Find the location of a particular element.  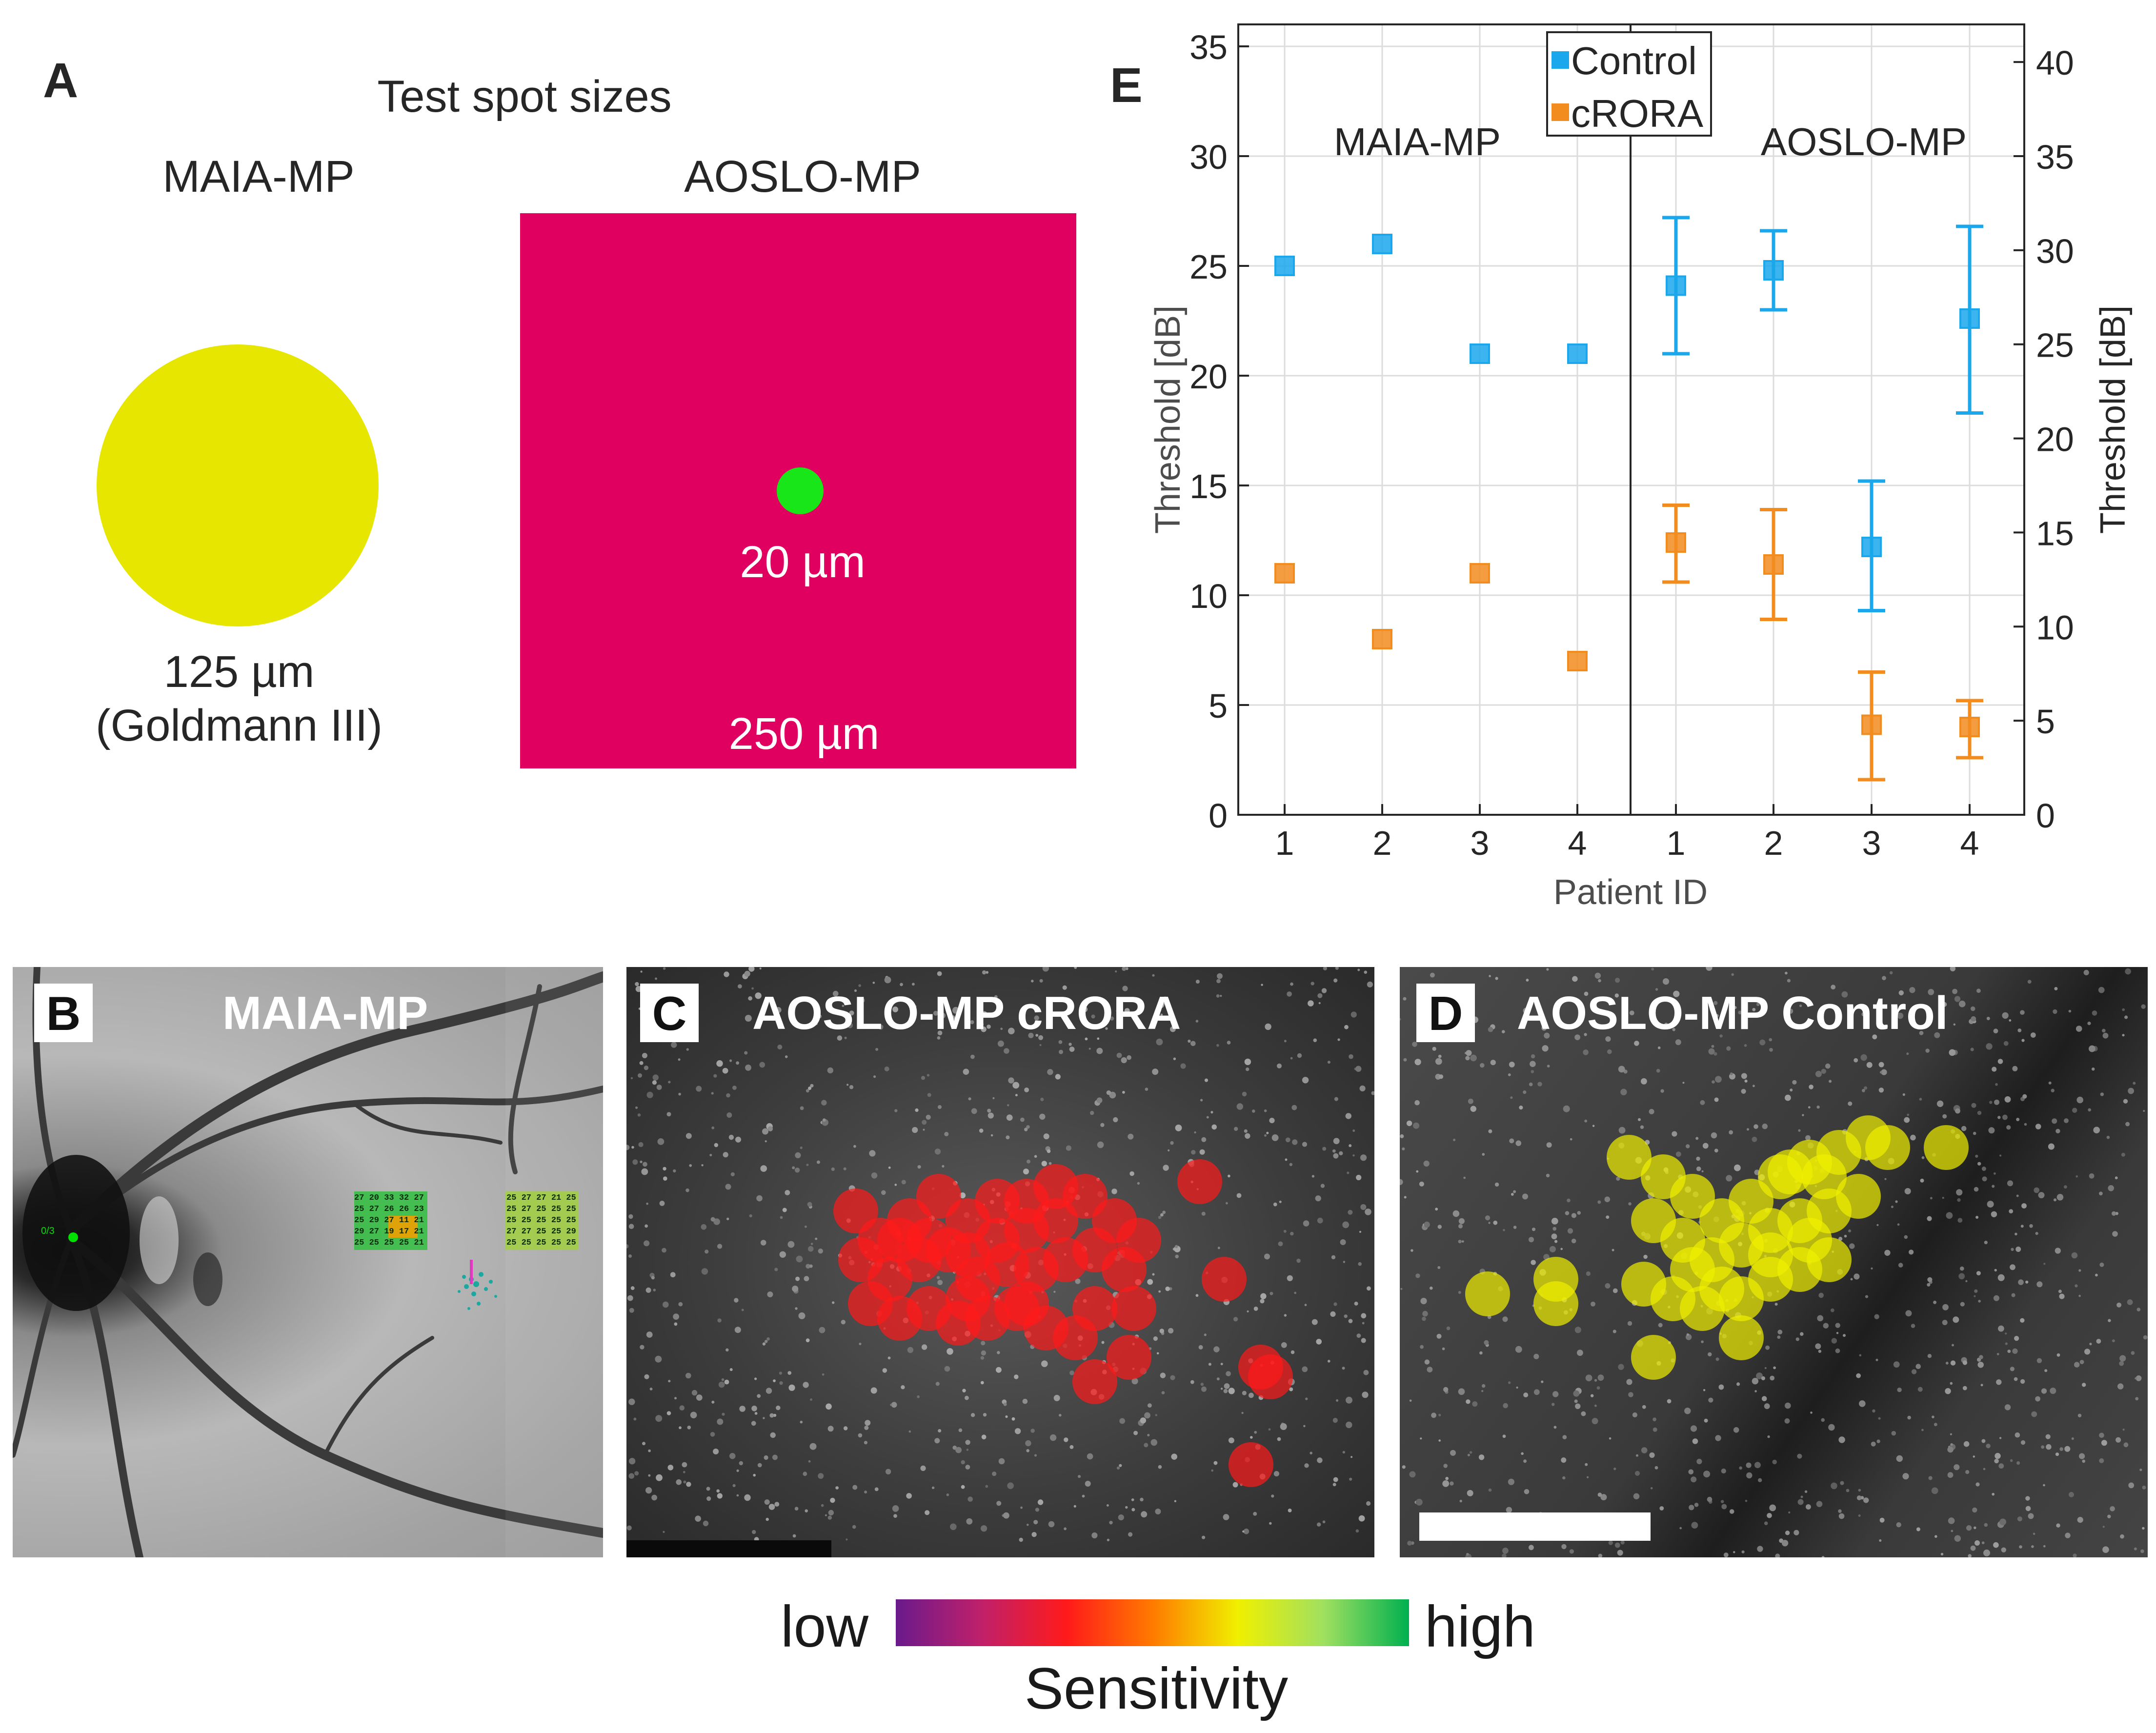

grid-right-row: 25 27 25 25 25 is located at coordinates (541, 1209).